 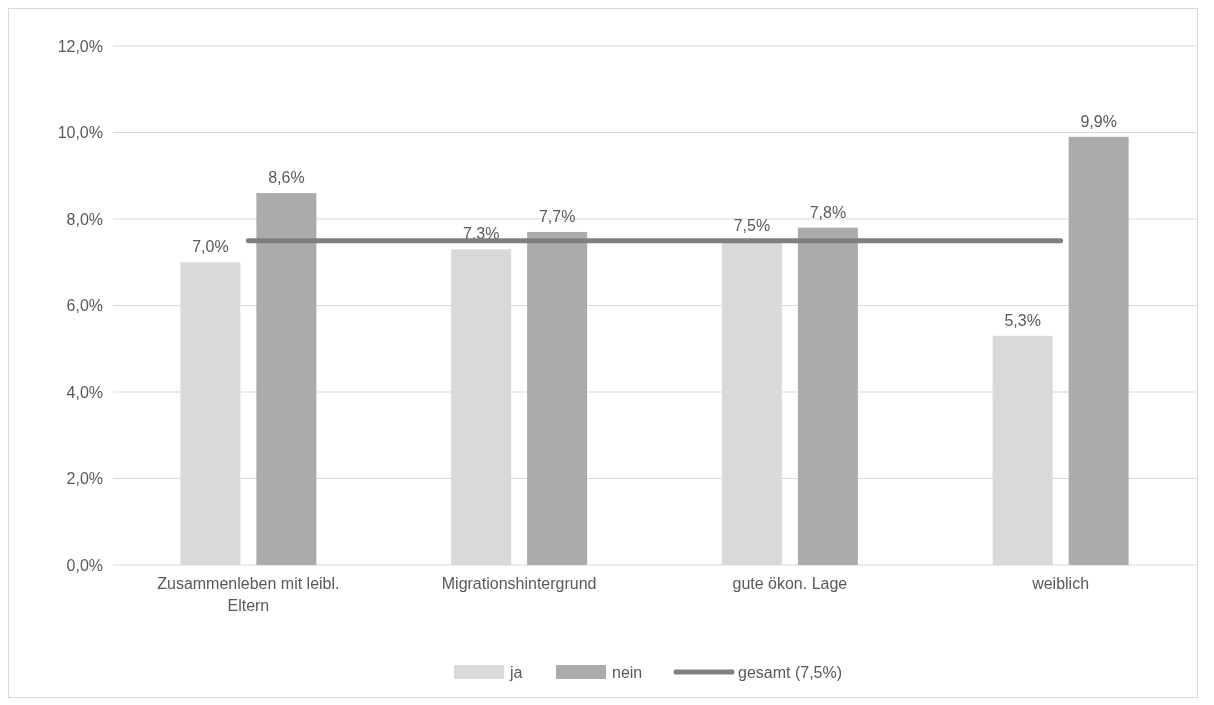 I want to click on data-label: 7,8%, so click(x=828, y=212).